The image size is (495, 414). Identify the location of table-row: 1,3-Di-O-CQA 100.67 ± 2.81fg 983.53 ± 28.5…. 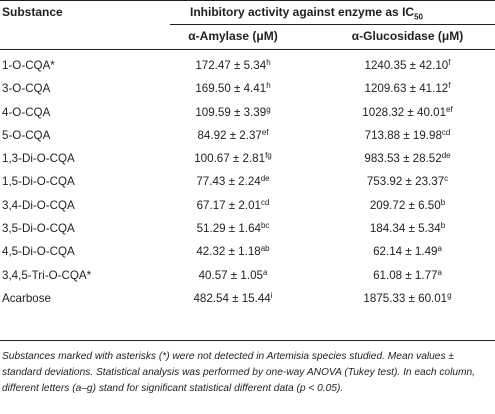
(247, 158).